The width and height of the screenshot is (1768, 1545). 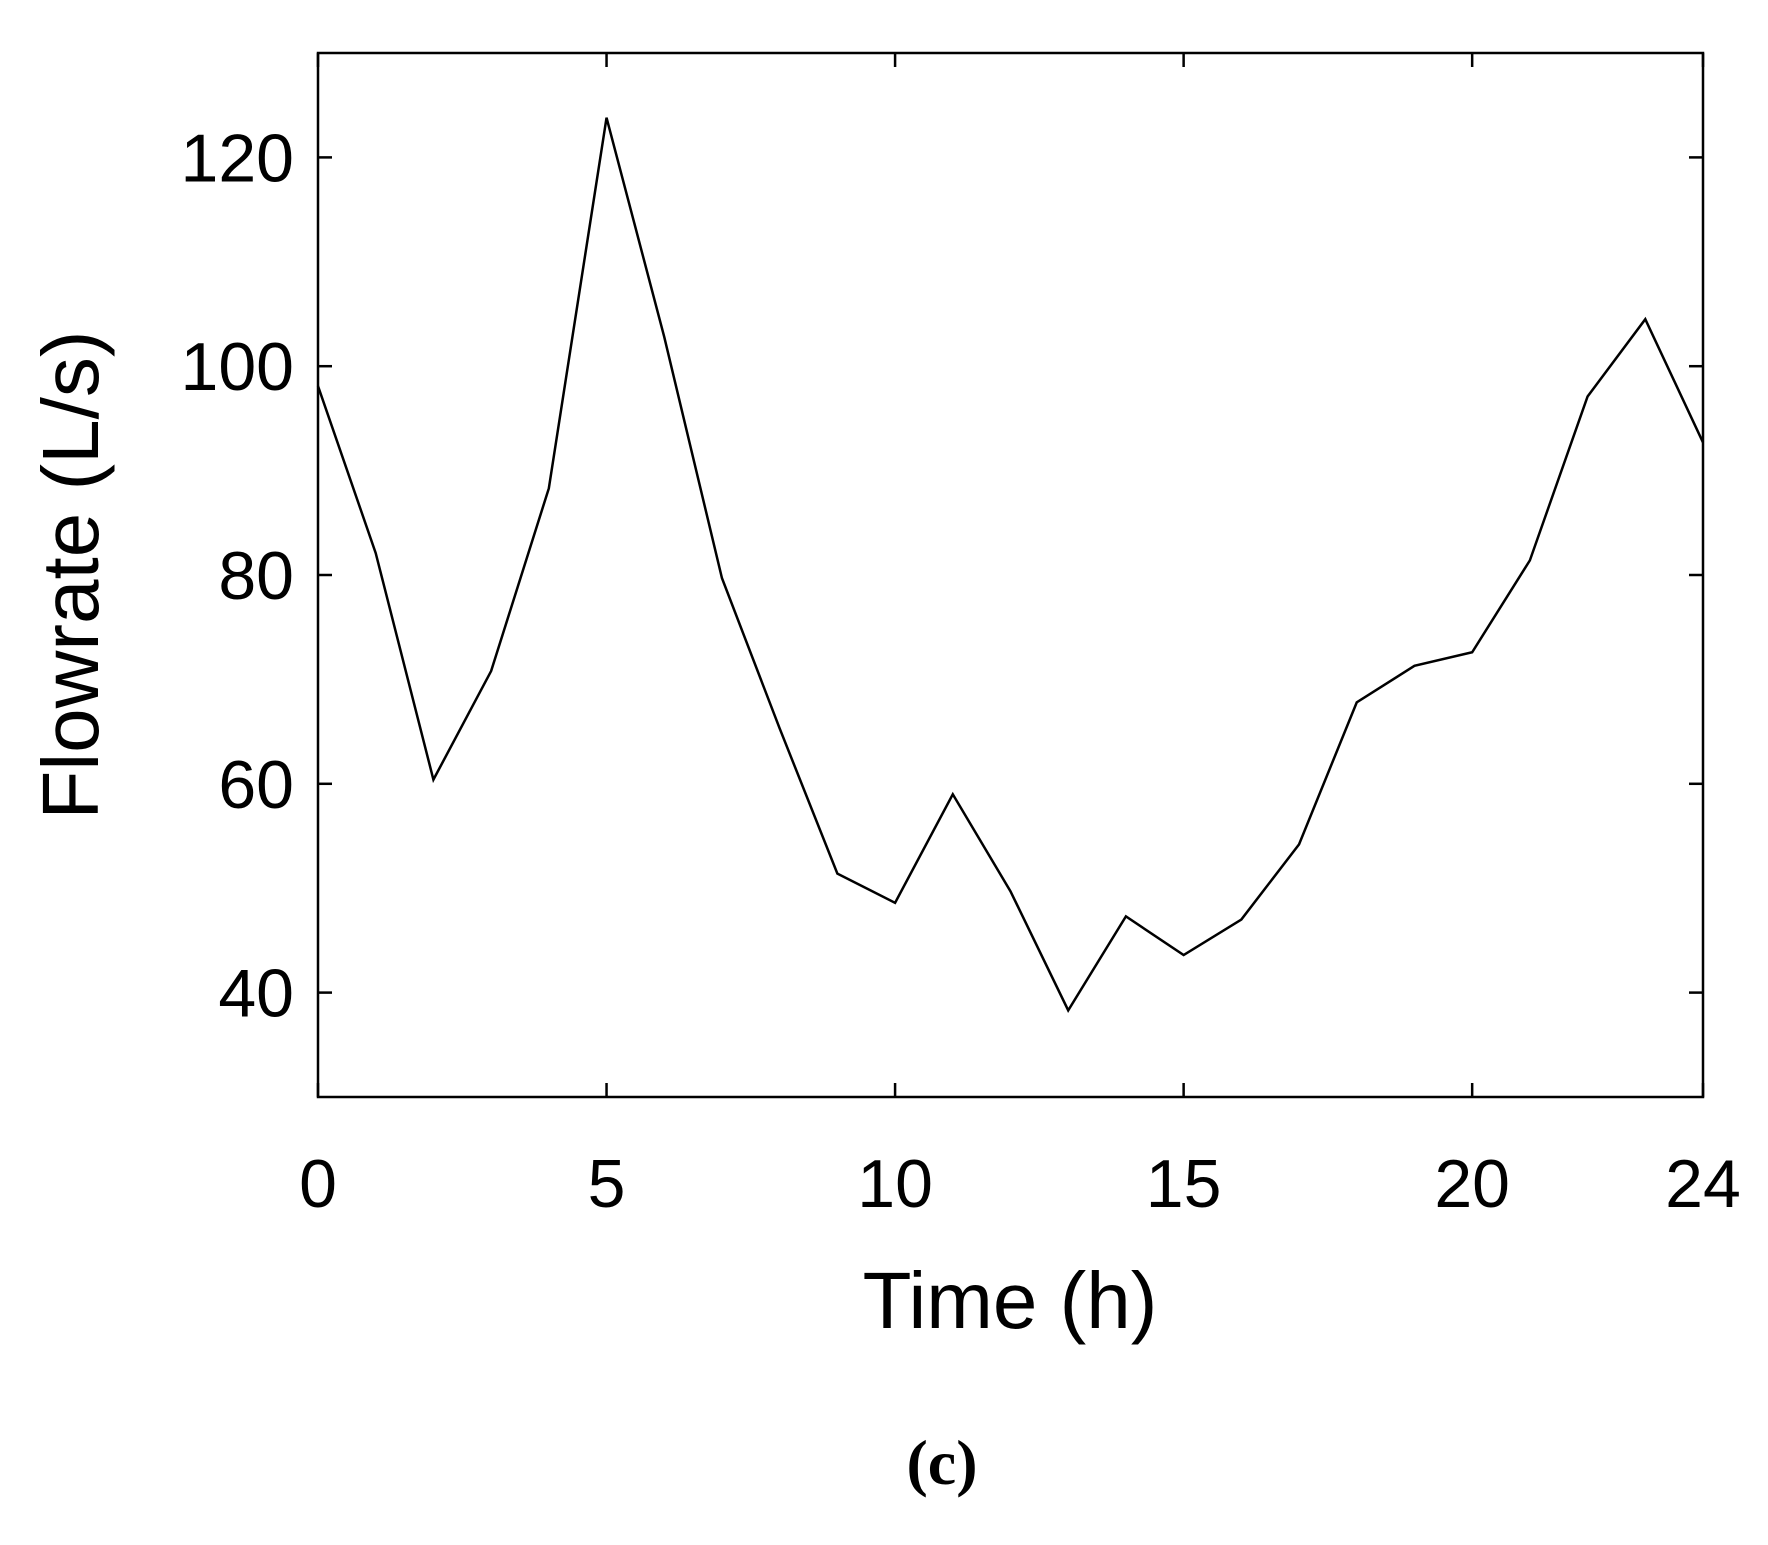 What do you see at coordinates (941, 1462) in the screenshot?
I see `caption: (c)` at bounding box center [941, 1462].